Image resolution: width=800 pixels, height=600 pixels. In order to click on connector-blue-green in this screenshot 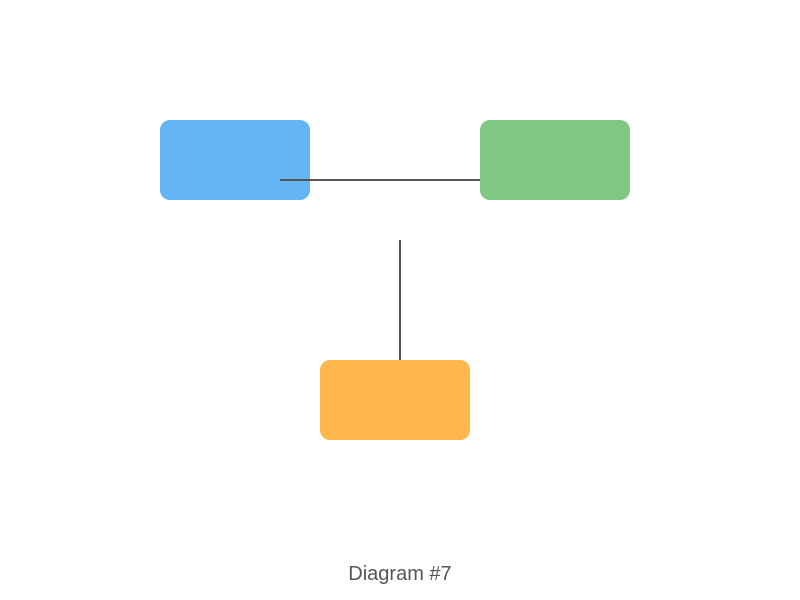, I will do `click(380, 180)`.